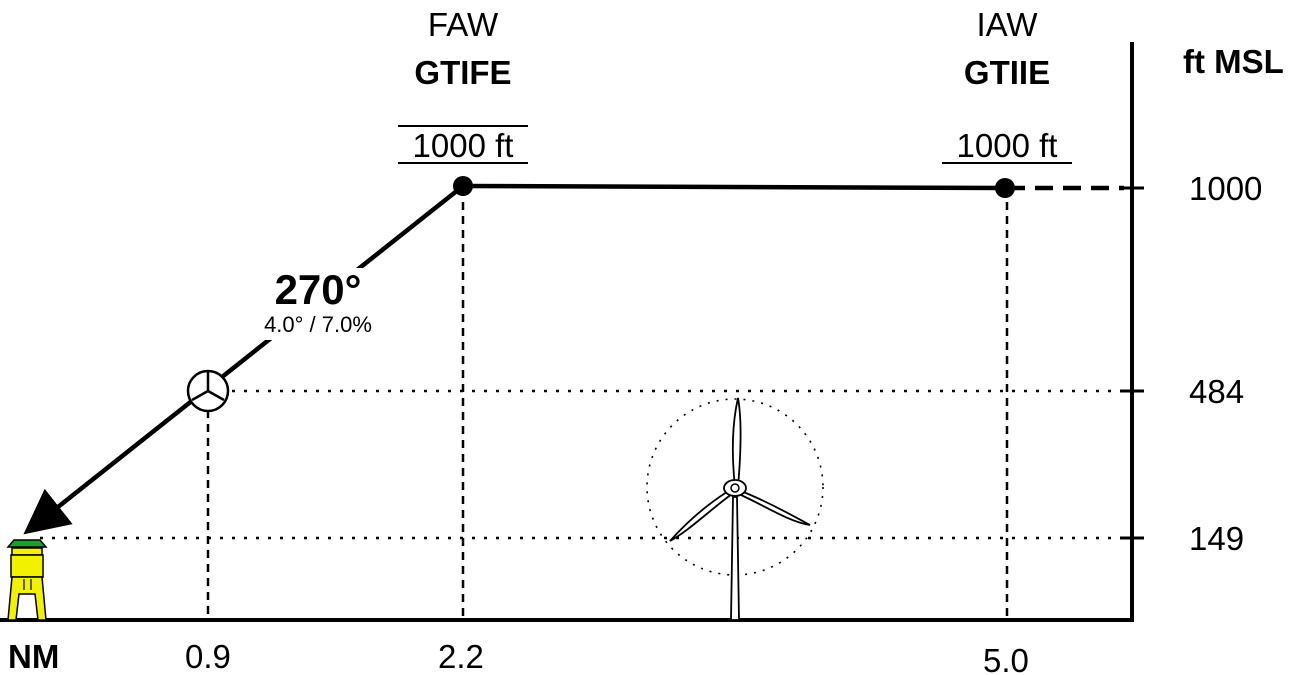  Describe the element at coordinates (461, 656) in the screenshot. I see `distance-label-2-2: 2.2` at that location.